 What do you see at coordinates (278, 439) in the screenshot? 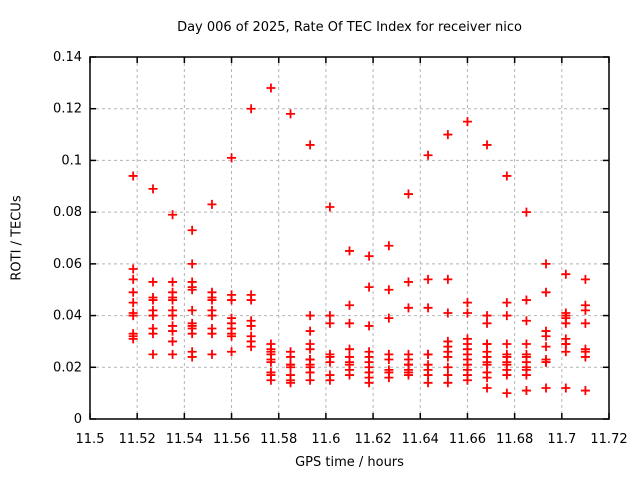
I see `x-tick-label: 11.58` at bounding box center [278, 439].